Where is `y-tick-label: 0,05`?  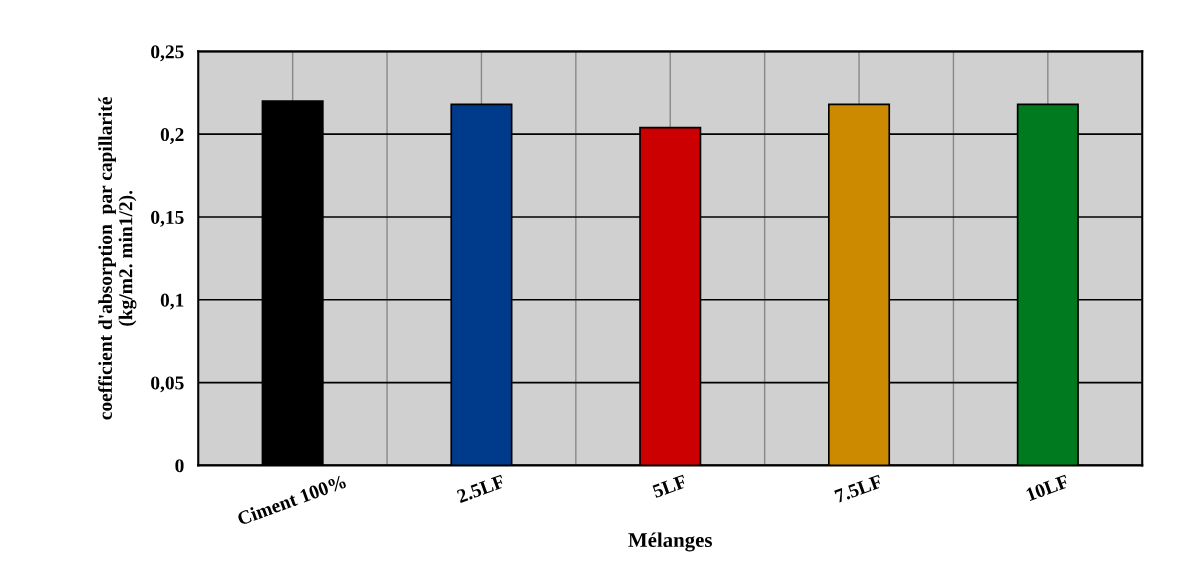
y-tick-label: 0,05 is located at coordinates (167, 384).